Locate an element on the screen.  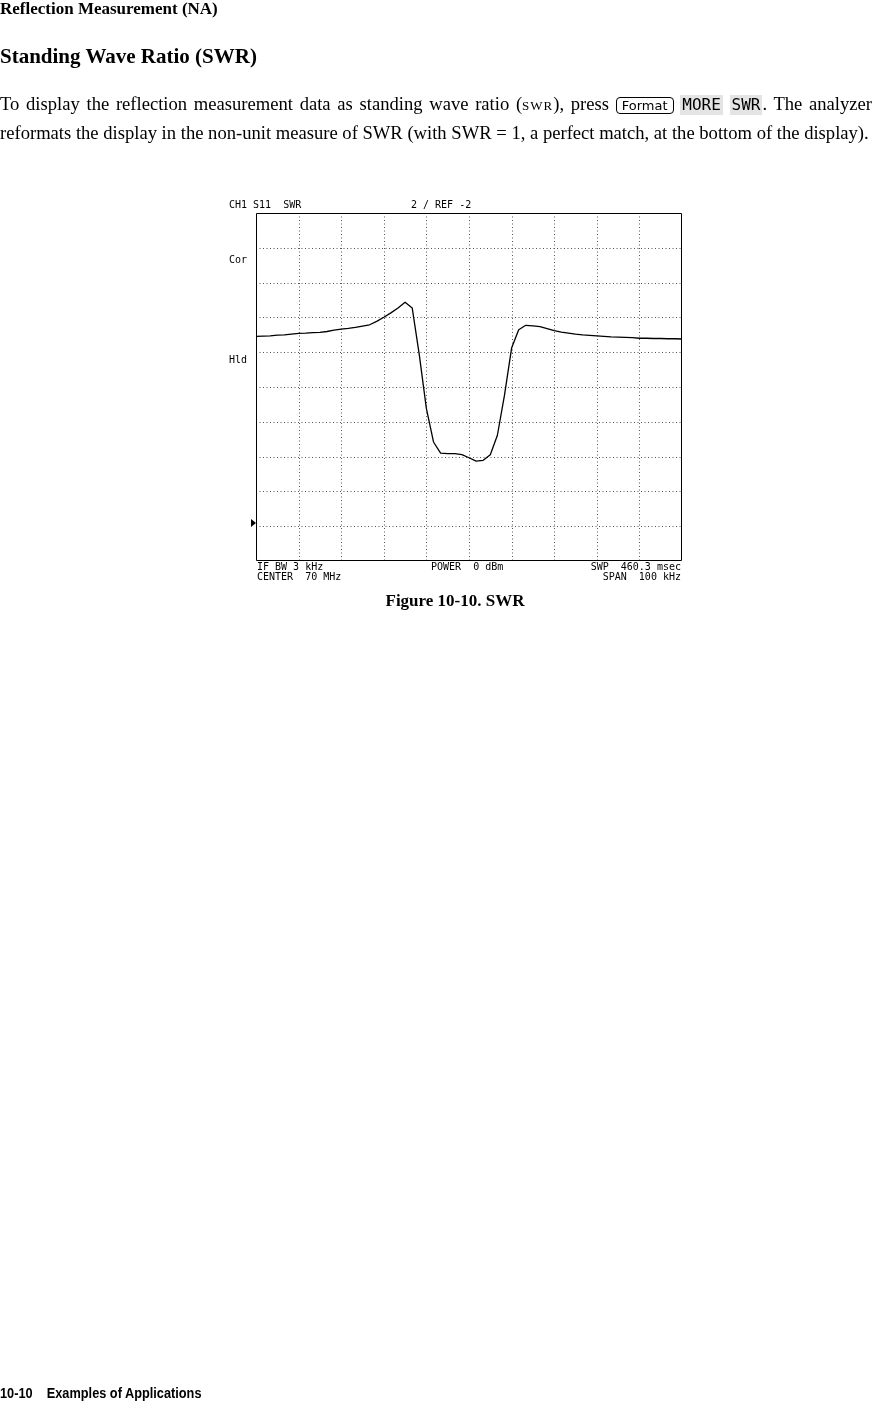
chart-title: Standing Wave Ratio (SWR) is located at coordinates (128, 56).